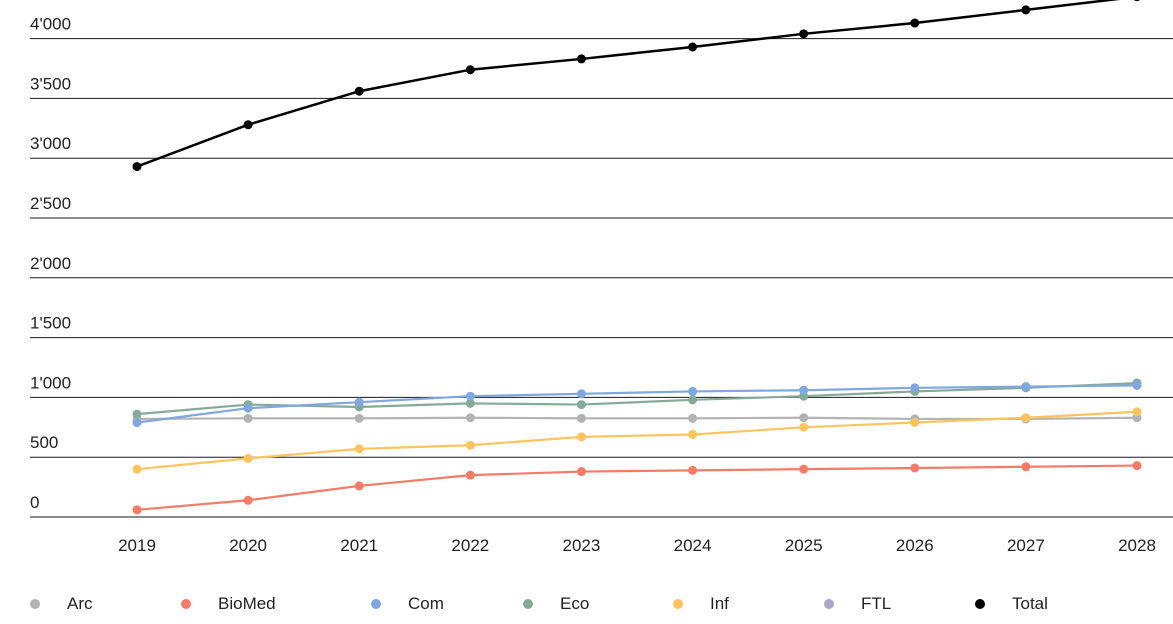 The height and width of the screenshot is (624, 1173). I want to click on x-tick-label: 2027, so click(1026, 545).